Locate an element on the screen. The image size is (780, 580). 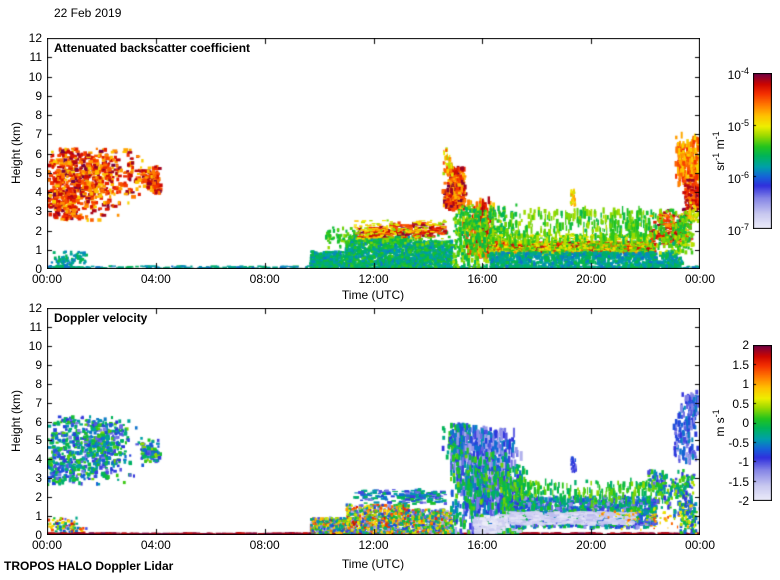
velocity-panel-title: Doppler velocity is located at coordinates (101, 318).